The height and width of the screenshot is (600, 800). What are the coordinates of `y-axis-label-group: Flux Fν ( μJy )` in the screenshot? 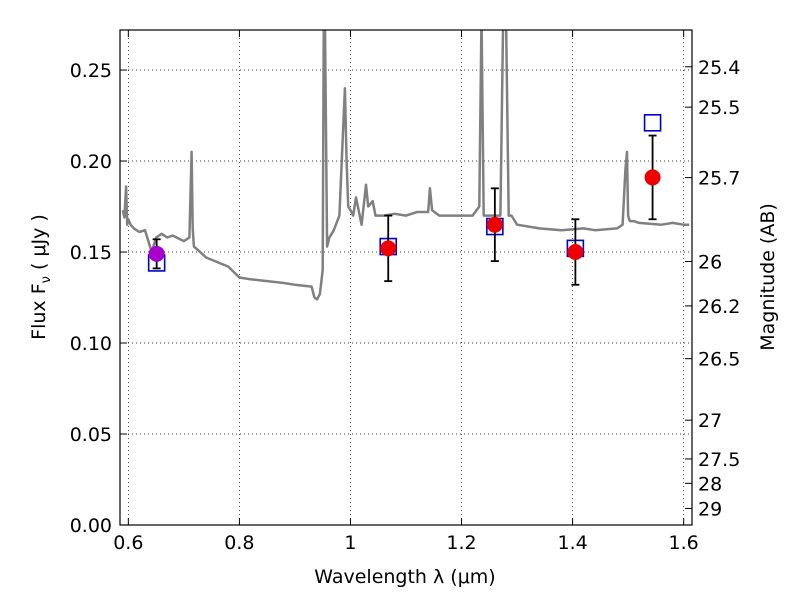 It's located at (41, 277).